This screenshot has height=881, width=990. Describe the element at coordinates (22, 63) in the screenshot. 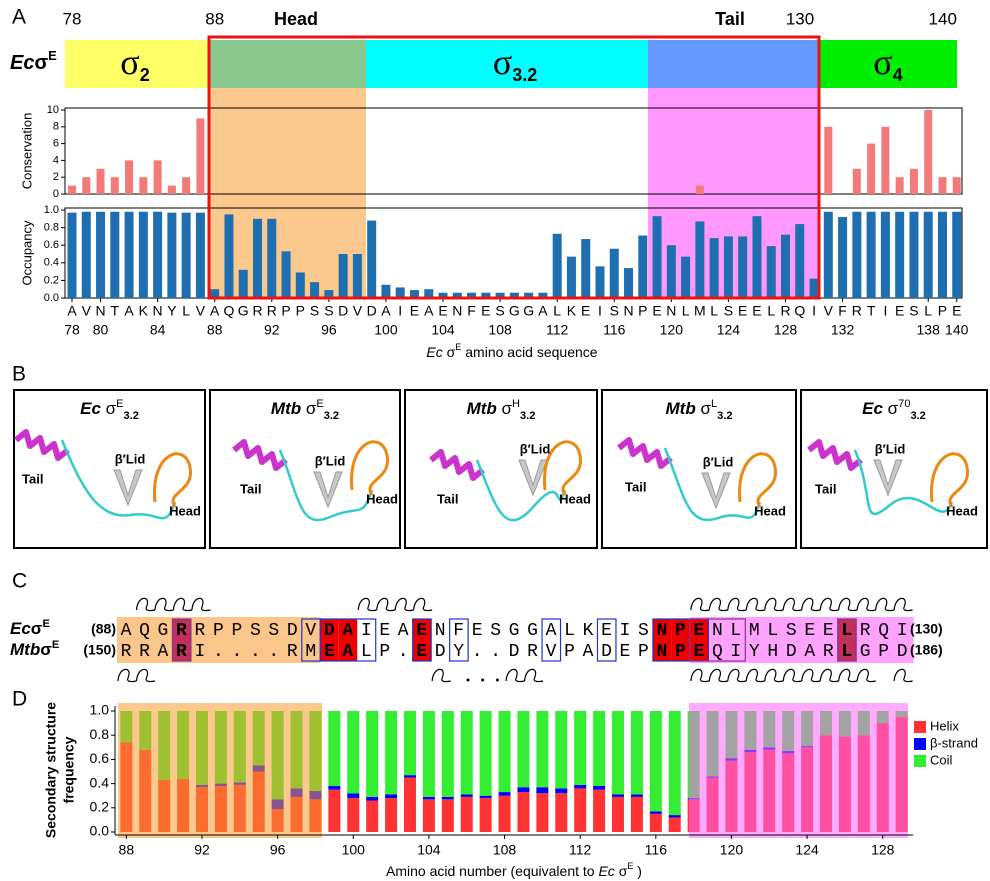

I see `row-label-prefix: Ec` at that location.